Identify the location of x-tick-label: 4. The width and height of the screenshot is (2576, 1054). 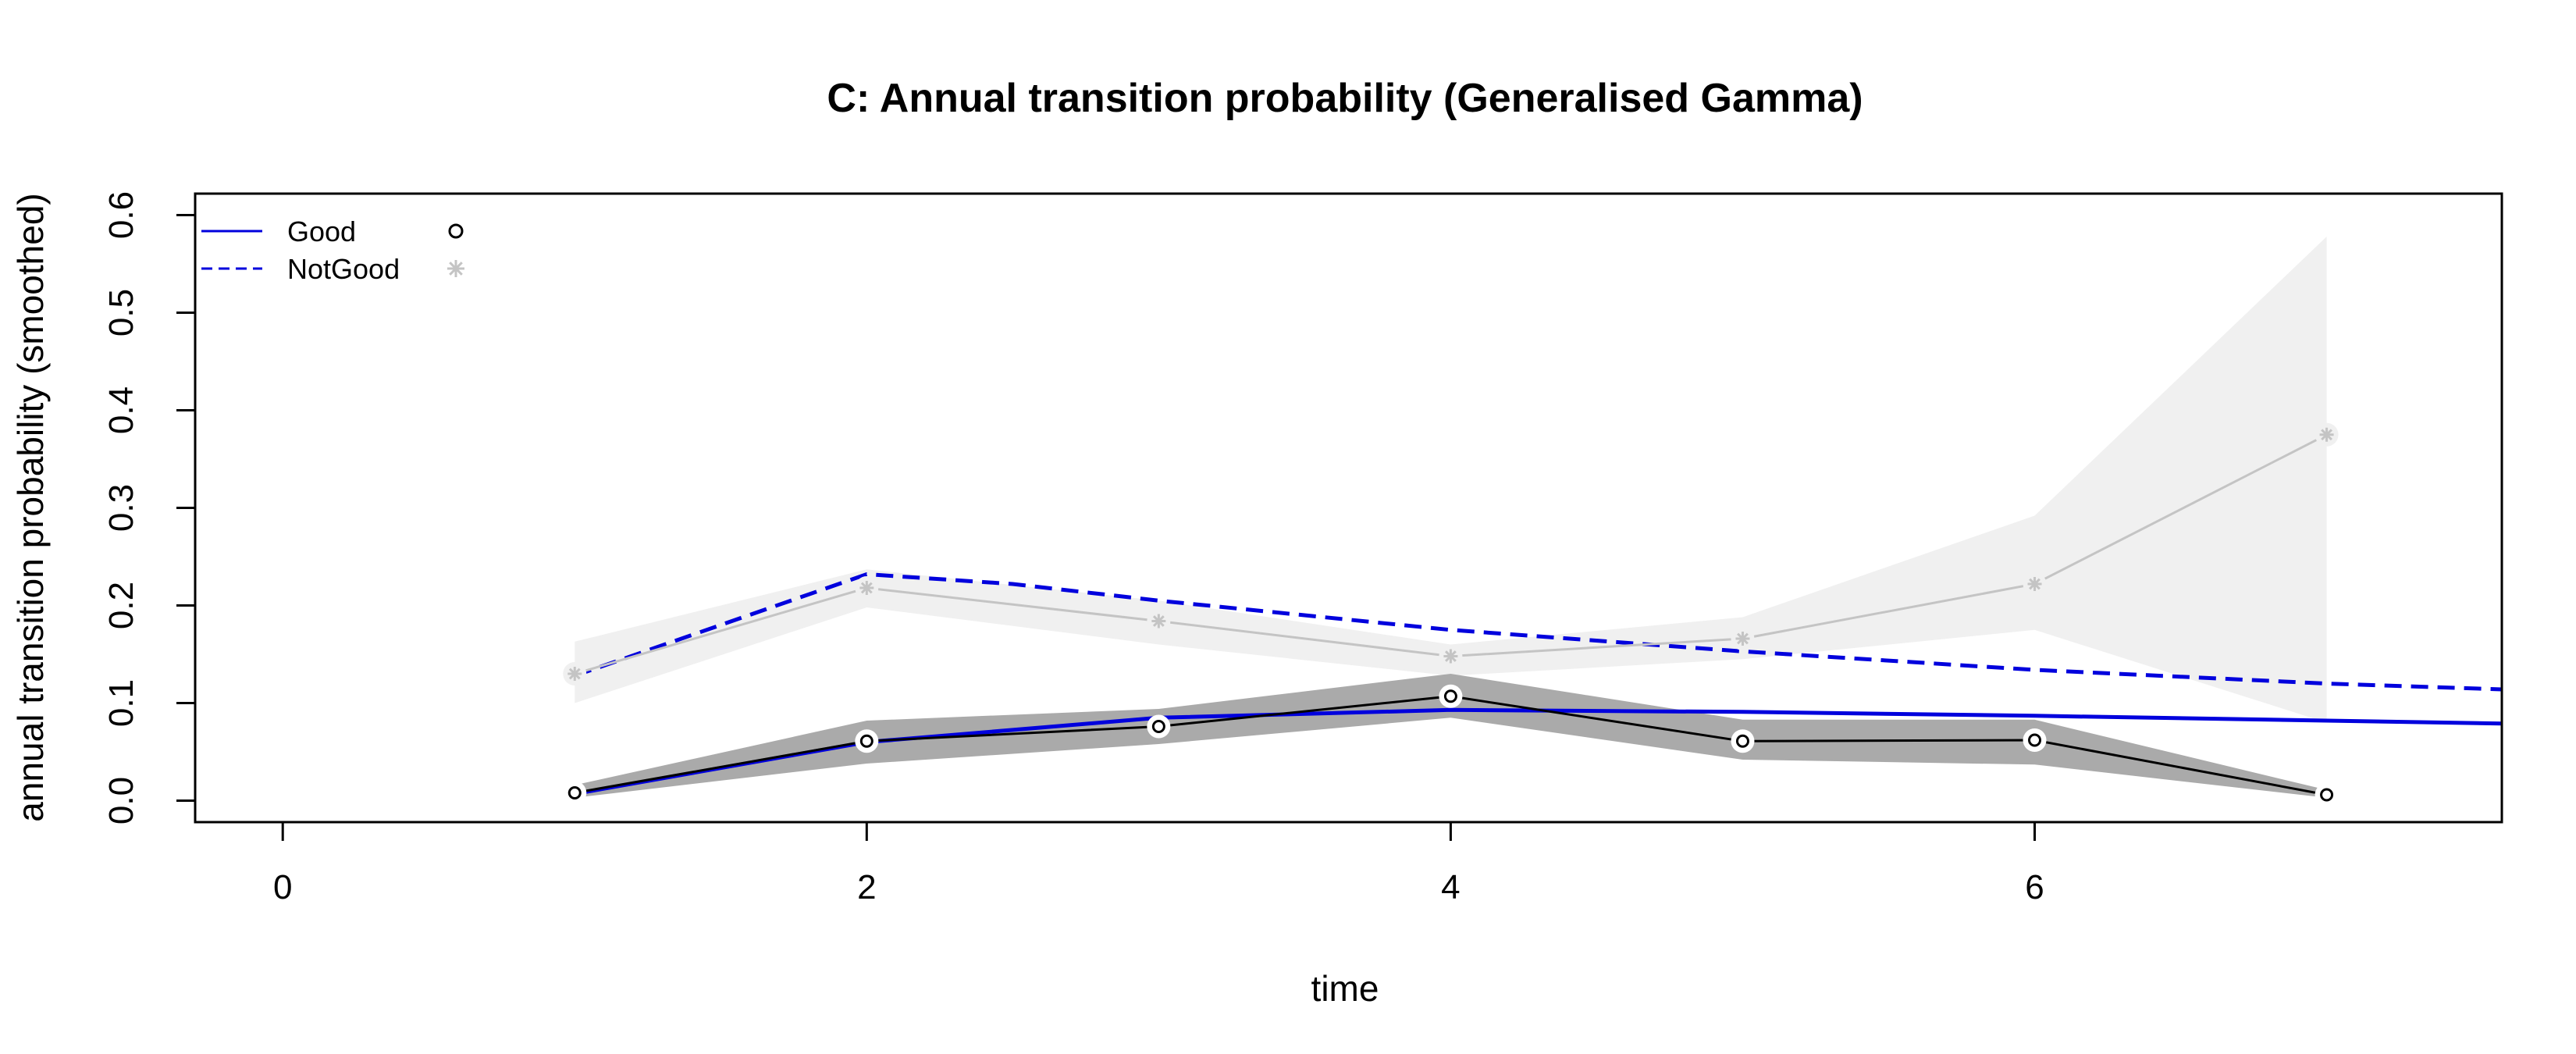
(1450, 887).